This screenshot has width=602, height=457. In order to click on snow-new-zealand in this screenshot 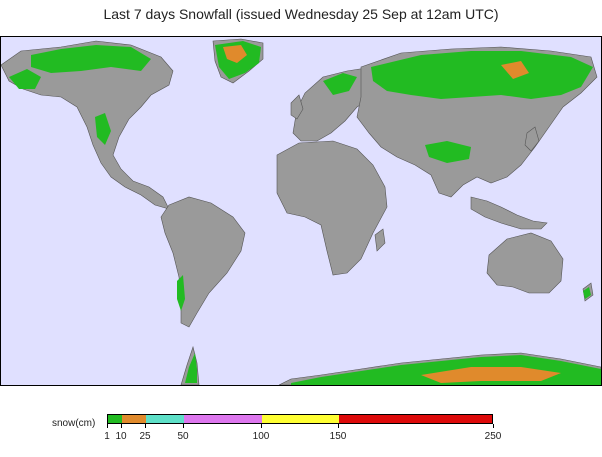, I will do `click(587, 293)`.